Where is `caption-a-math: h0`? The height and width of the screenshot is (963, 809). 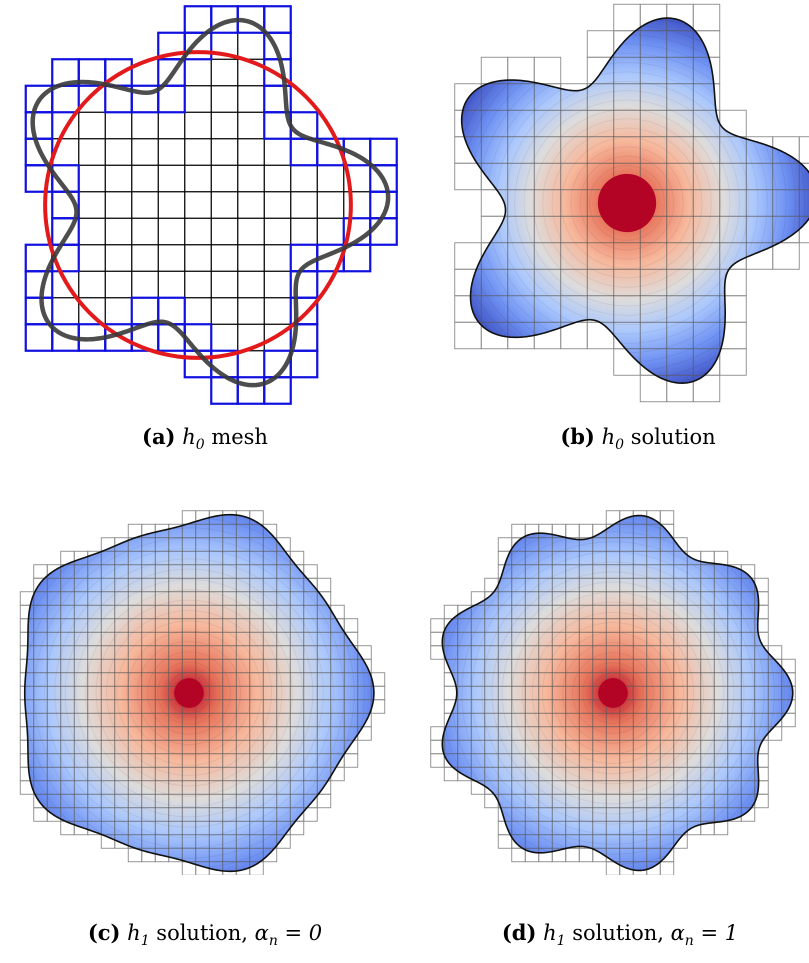 caption-a-math: h0 is located at coordinates (193, 439).